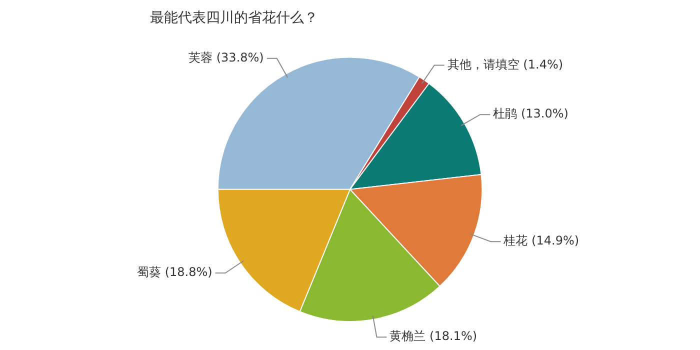  Describe the element at coordinates (174, 272) in the screenshot. I see `slice-label: 蜀葵 (18.8%)` at that location.